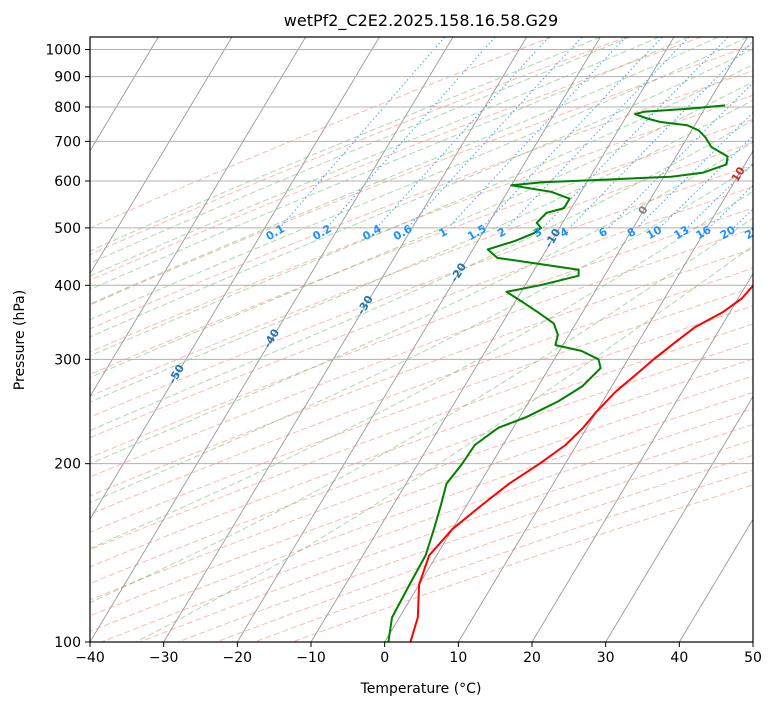  Describe the element at coordinates (67, 229) in the screenshot. I see `y-tick-label: 500` at that location.